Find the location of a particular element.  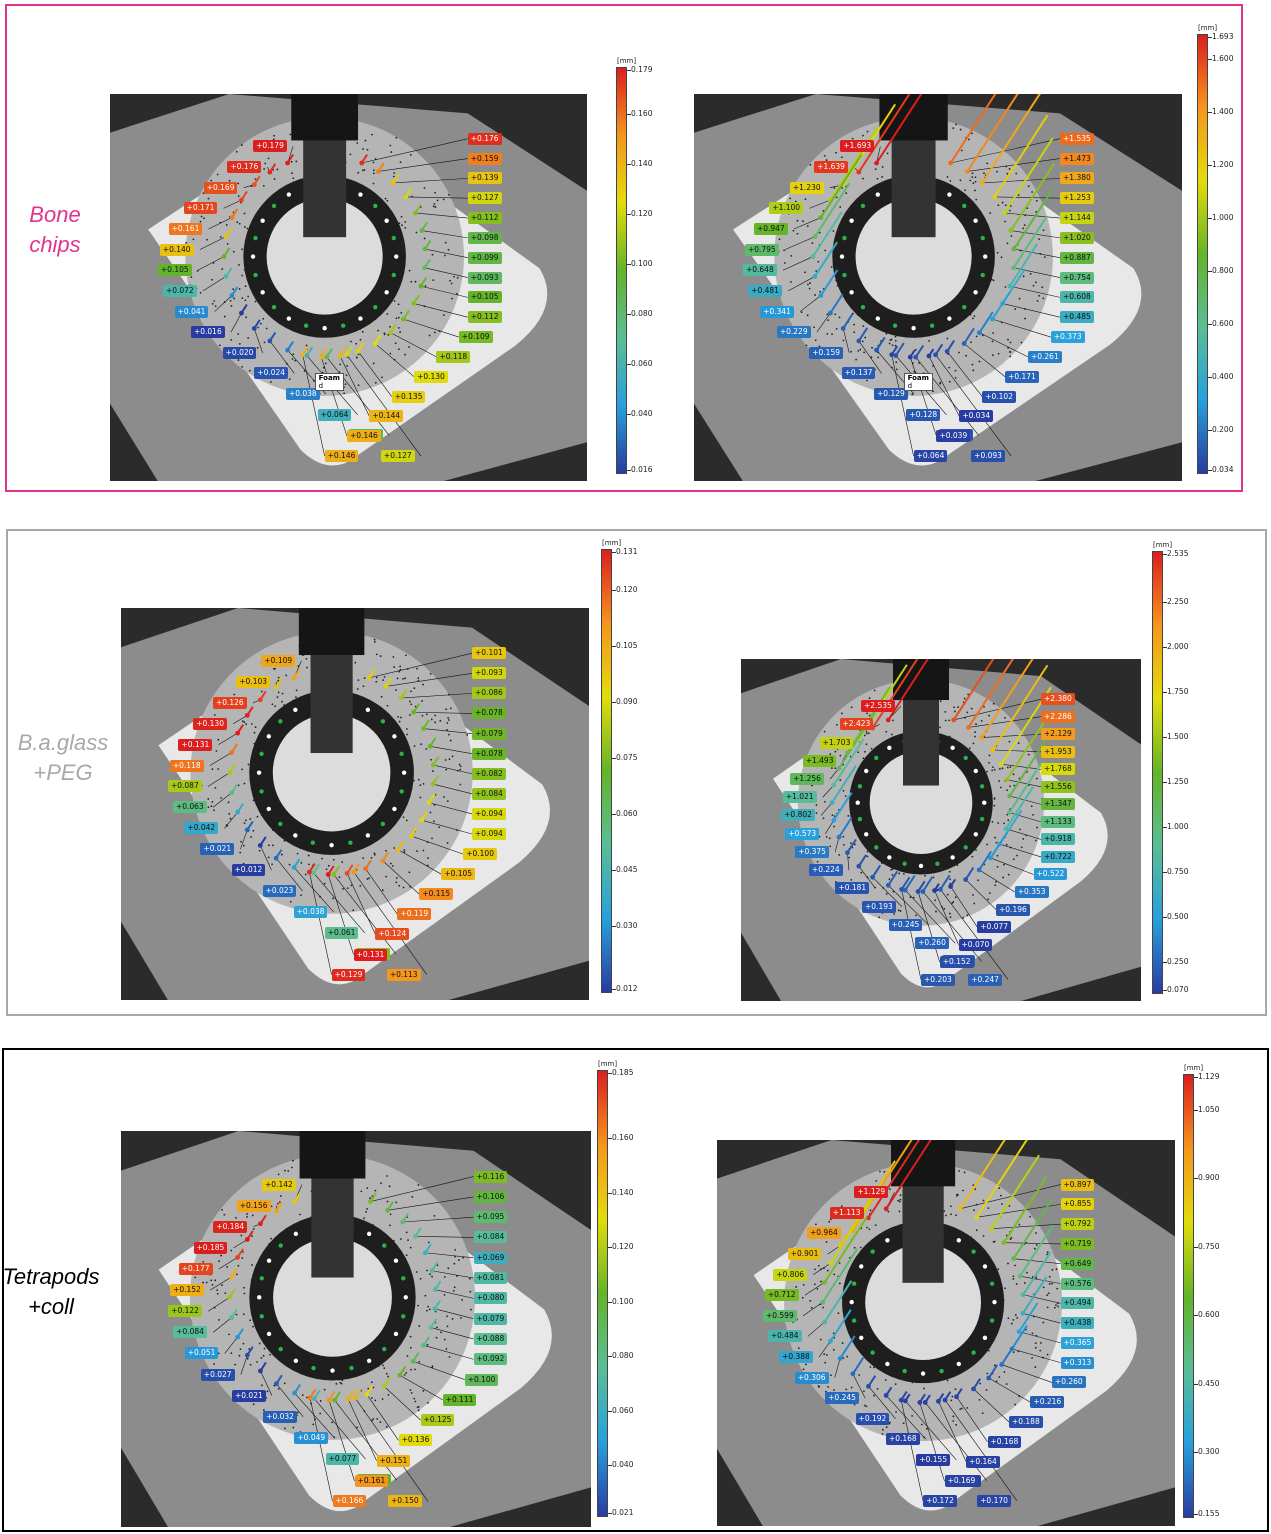

displacement-label: +0.077 is located at coordinates (343, 1459).